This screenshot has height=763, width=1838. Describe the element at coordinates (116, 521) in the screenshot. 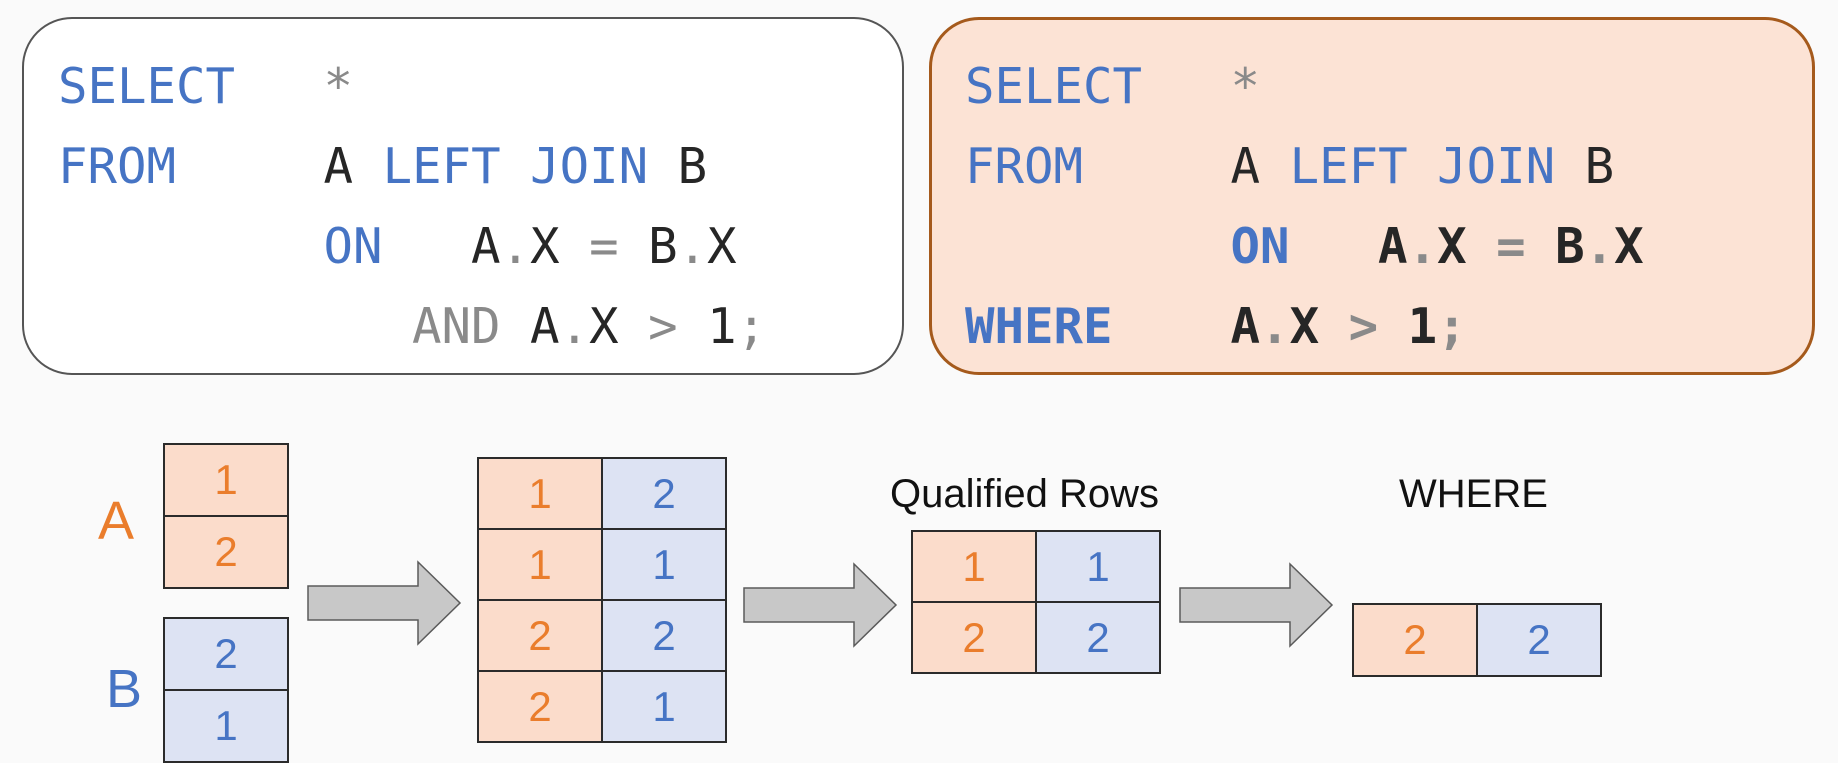

I see `table-a-label: A` at that location.